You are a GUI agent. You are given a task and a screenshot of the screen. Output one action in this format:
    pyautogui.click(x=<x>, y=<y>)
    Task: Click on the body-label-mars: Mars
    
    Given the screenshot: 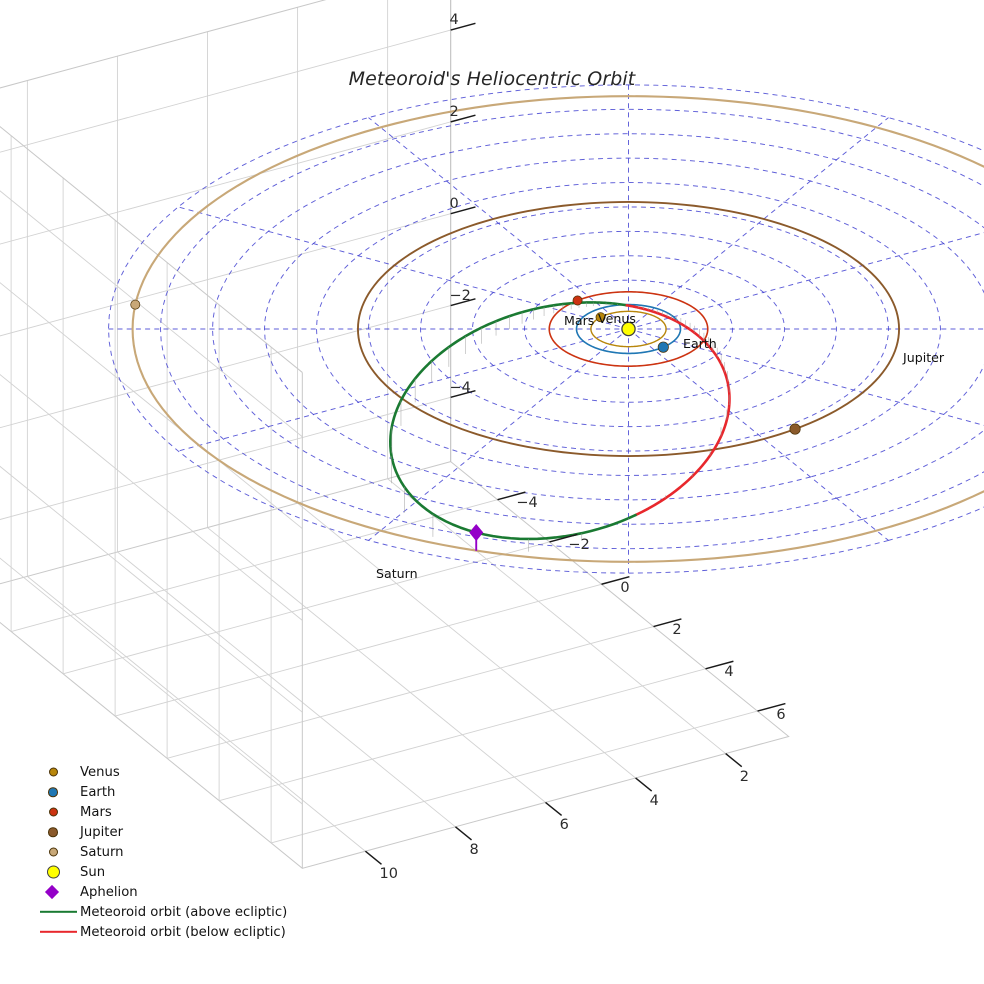 What is the action you would take?
    pyautogui.click(x=579, y=320)
    